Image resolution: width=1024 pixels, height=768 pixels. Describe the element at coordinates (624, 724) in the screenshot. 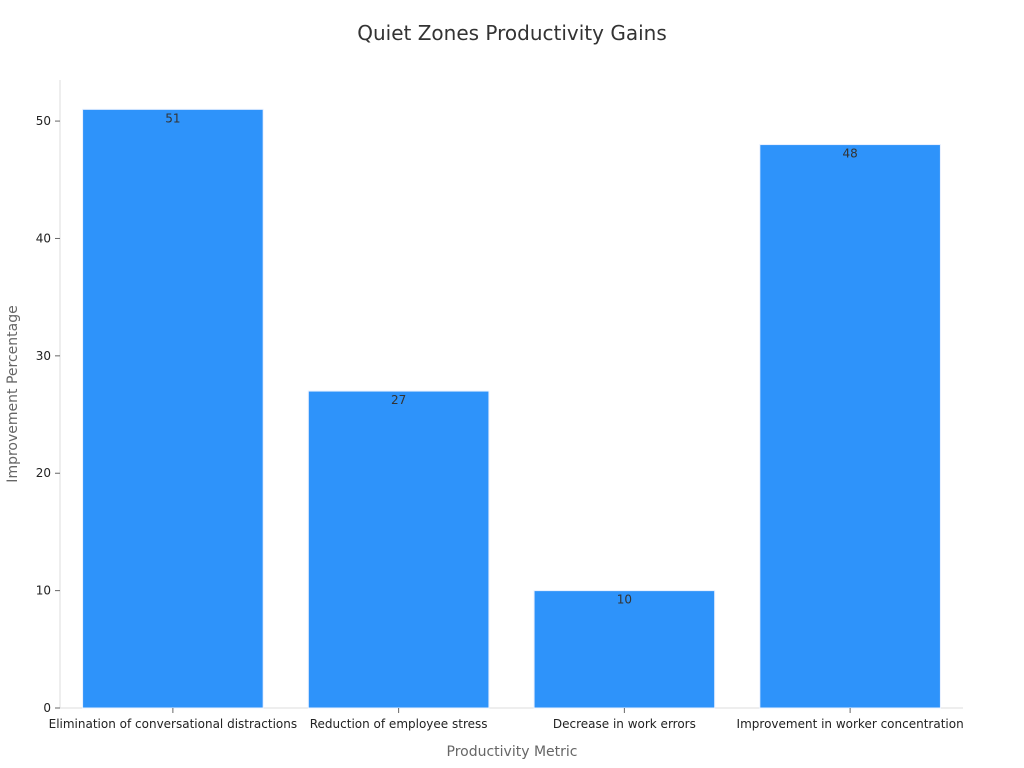

I see `x-tick-label: Decrease in work errors` at that location.